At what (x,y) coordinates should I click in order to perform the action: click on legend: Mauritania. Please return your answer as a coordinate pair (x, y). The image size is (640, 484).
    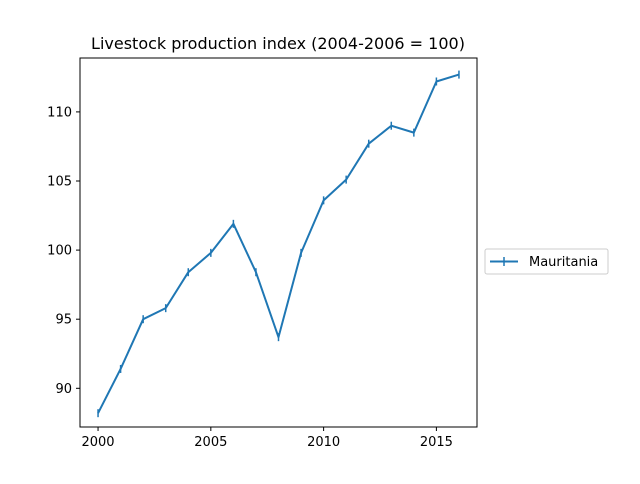
    Looking at the image, I should click on (546, 261).